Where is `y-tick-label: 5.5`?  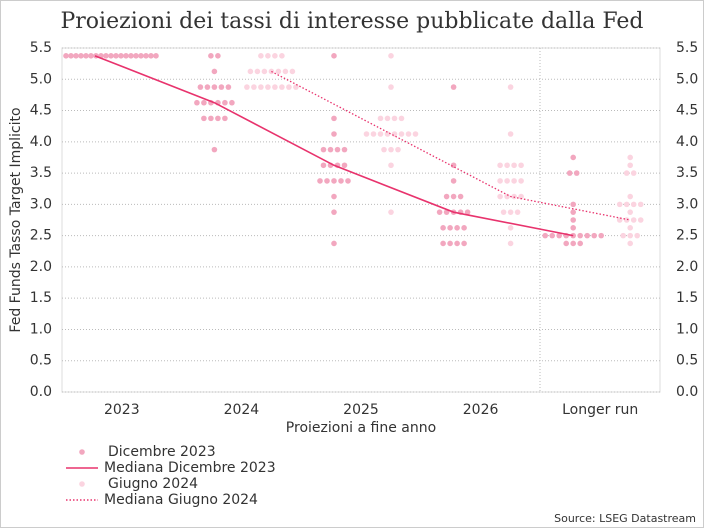
y-tick-label: 5.5 is located at coordinates (41, 48).